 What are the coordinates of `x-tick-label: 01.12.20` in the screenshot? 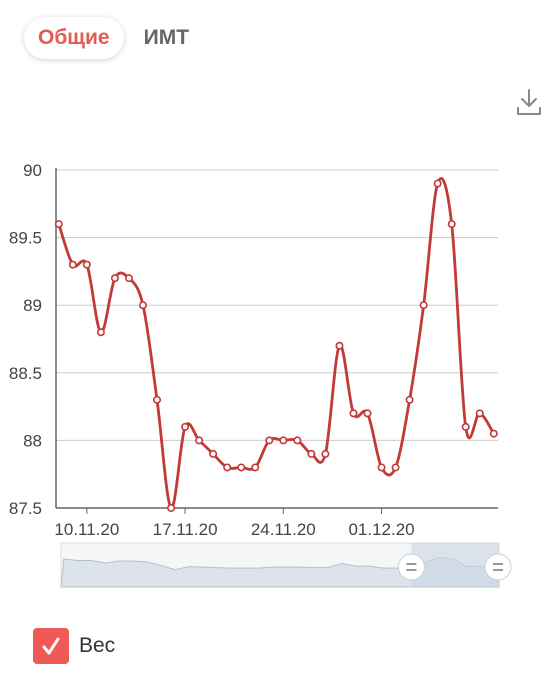 It's located at (381, 529).